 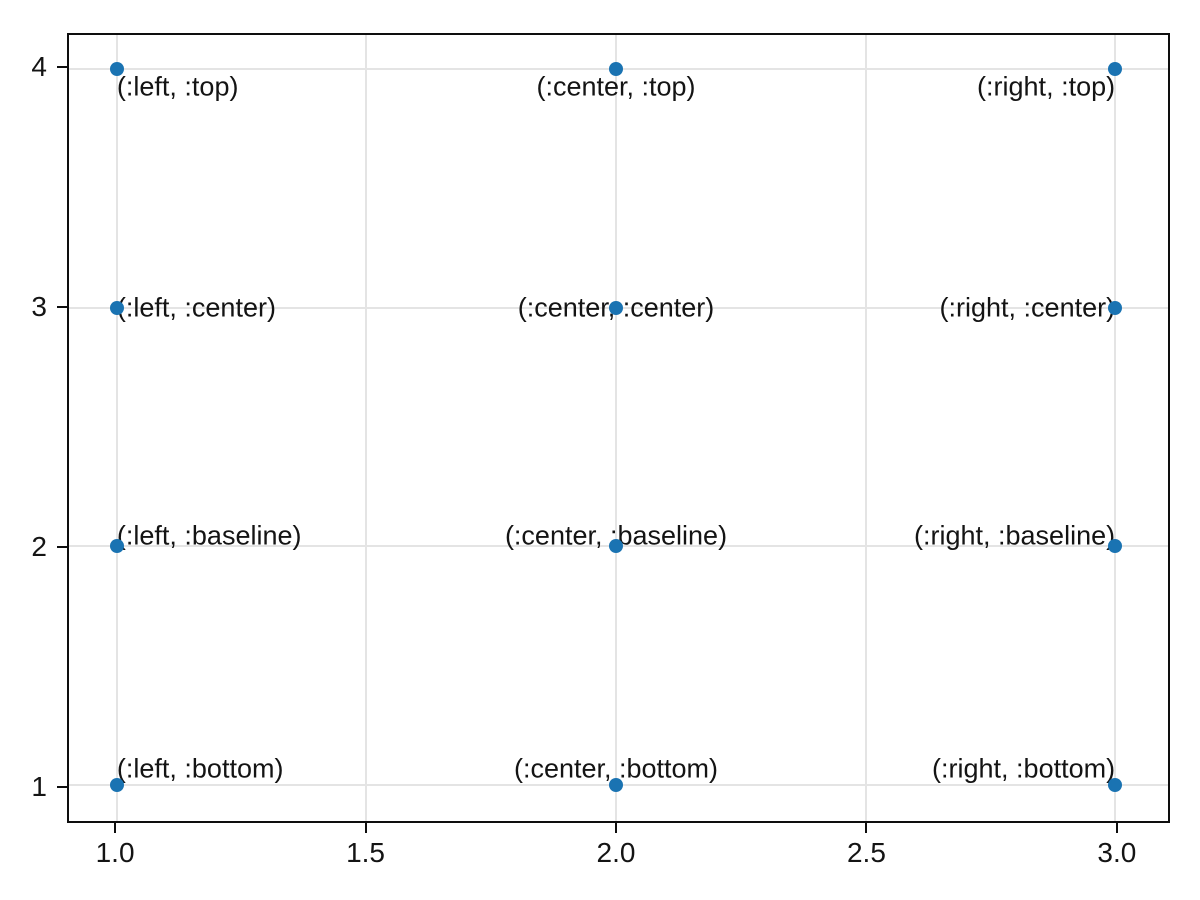 What do you see at coordinates (866, 852) in the screenshot?
I see `x-axis-tick-label: 2.5` at bounding box center [866, 852].